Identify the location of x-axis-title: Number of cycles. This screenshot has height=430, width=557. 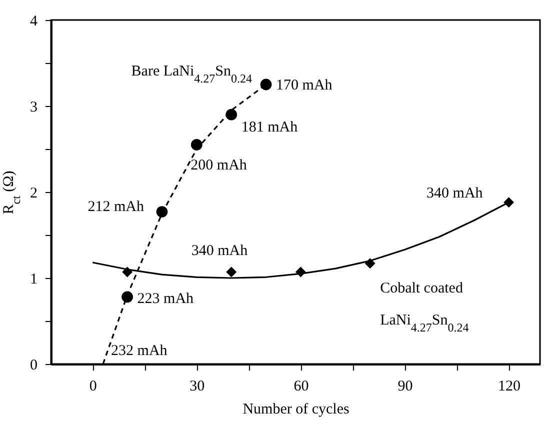
(296, 410).